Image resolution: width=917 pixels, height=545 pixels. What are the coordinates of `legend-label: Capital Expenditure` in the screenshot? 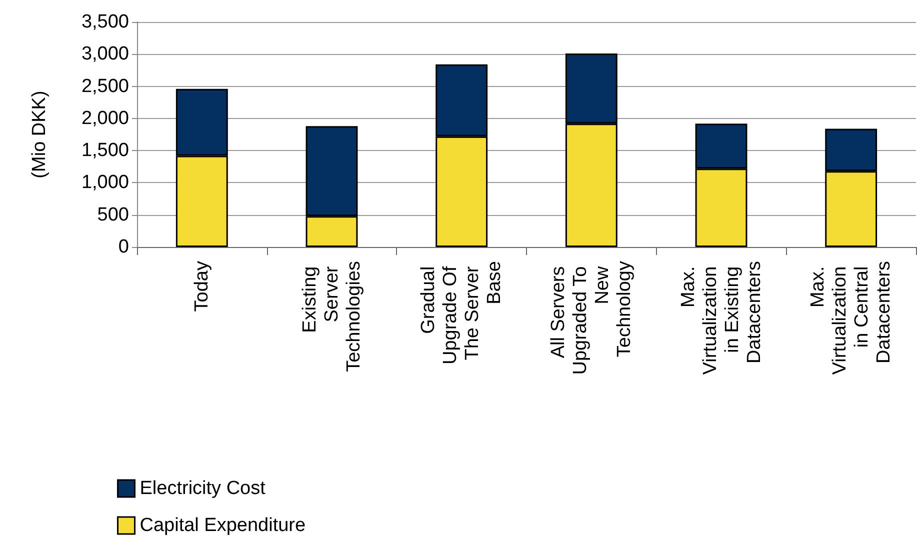 It's located at (223, 525).